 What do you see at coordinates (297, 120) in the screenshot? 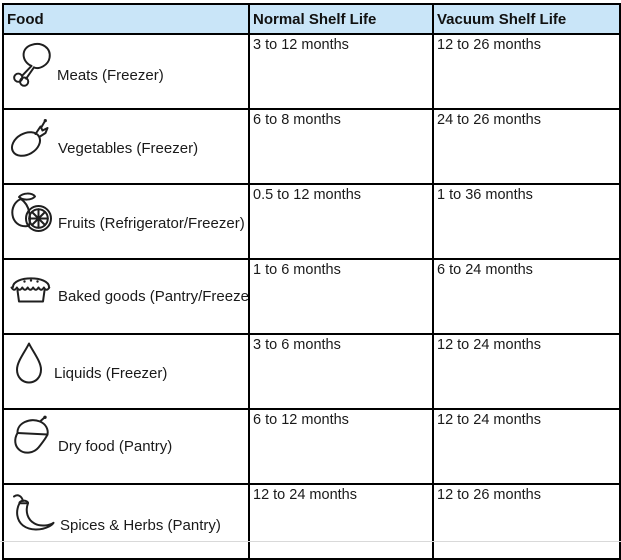
I see `normal-shelf-life: 6 to 8 months` at bounding box center [297, 120].